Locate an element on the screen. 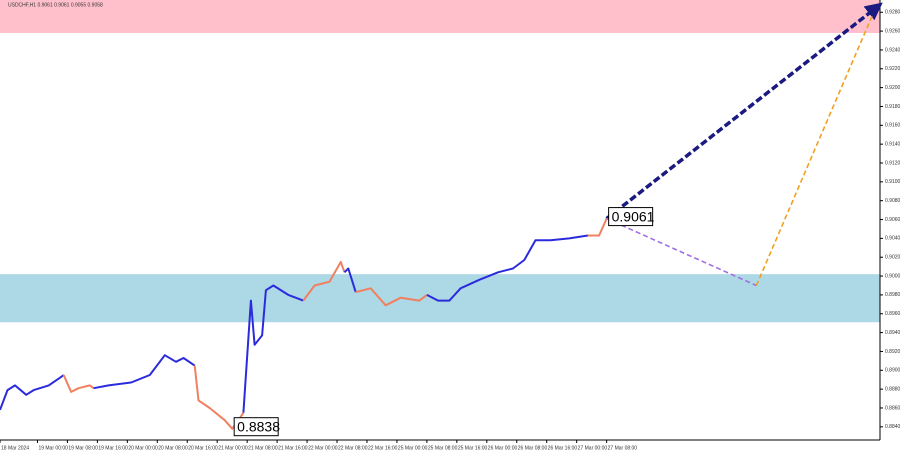 The height and width of the screenshot is (454, 900). annotation: 0.9061 is located at coordinates (633, 216).